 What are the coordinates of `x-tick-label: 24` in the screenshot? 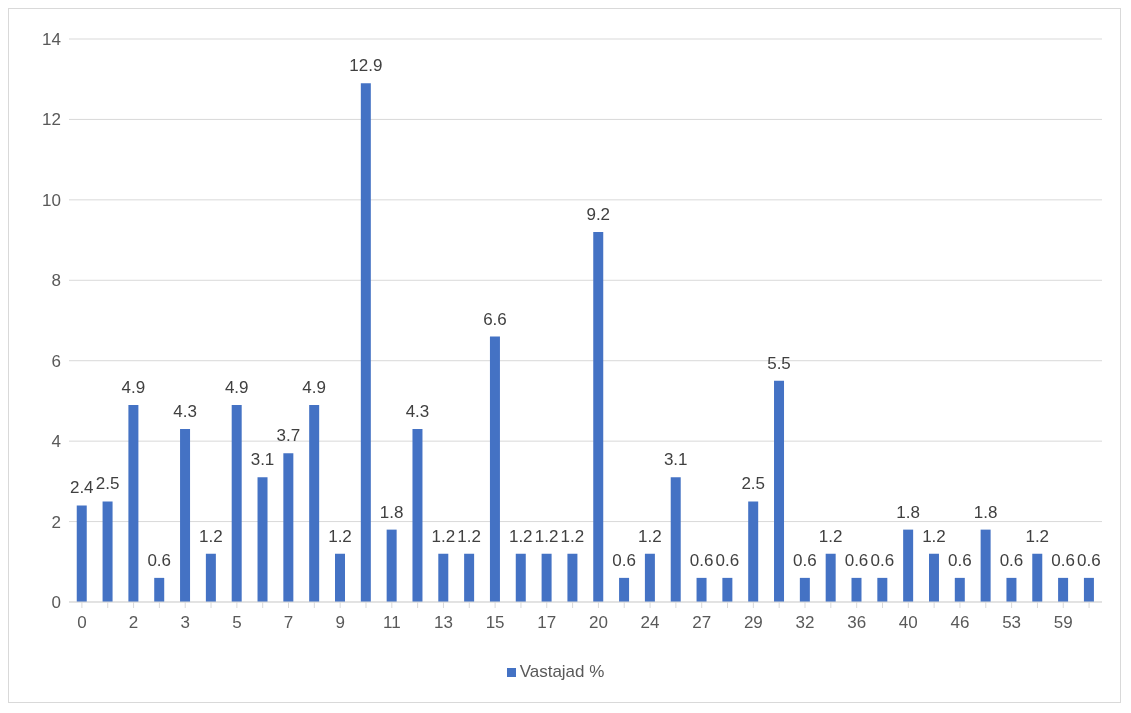 It's located at (650, 623).